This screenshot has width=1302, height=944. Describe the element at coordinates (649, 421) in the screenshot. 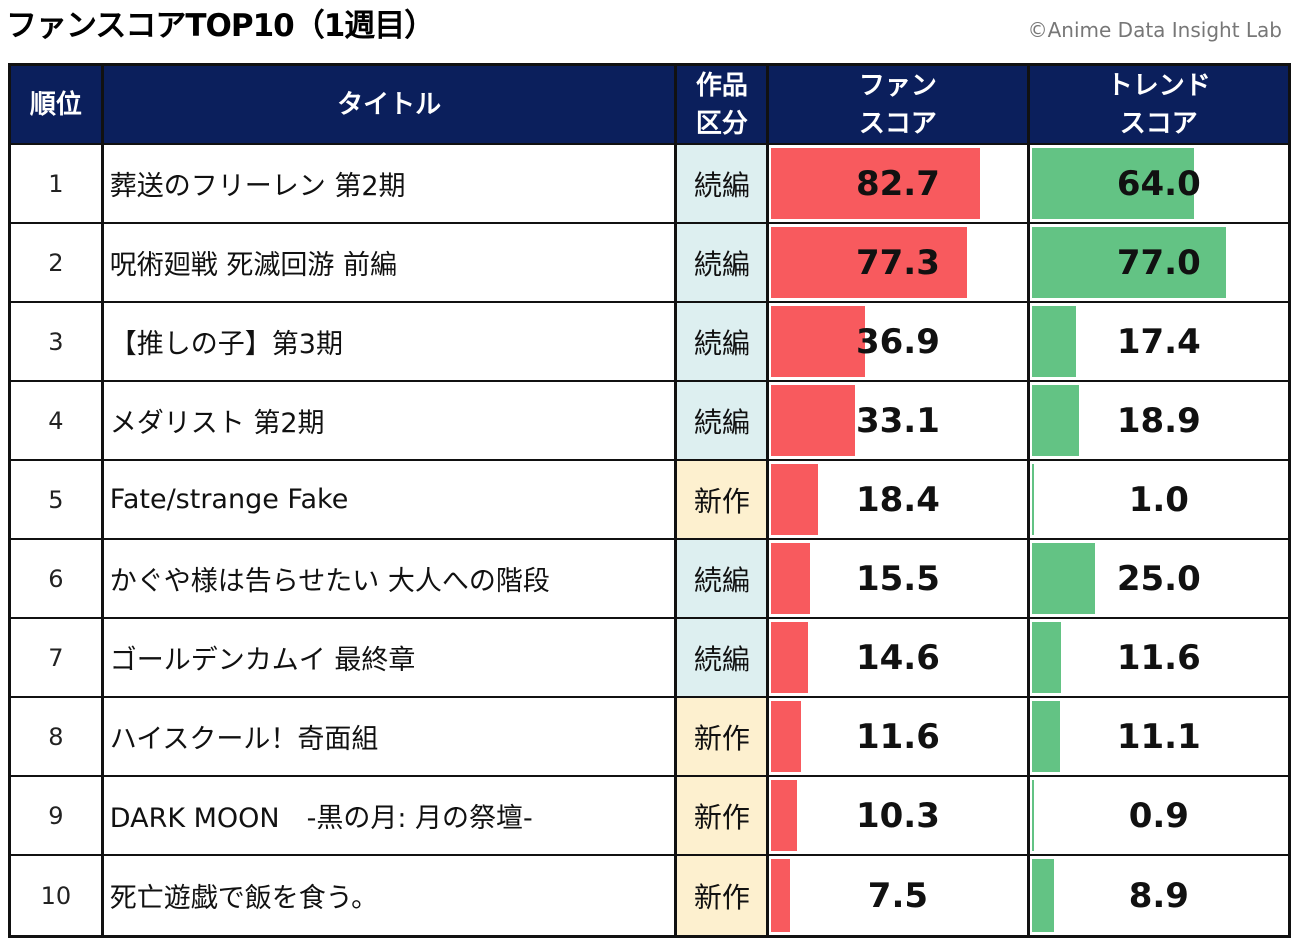

I see `table-row: 4 メダリスト 第2期 続編 33.1 18.9` at that location.